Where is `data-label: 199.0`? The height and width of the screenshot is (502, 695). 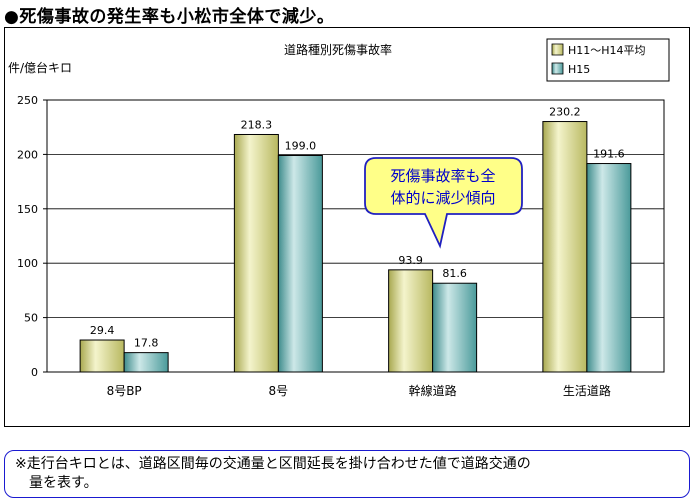 data-label: 199.0 is located at coordinates (301, 145).